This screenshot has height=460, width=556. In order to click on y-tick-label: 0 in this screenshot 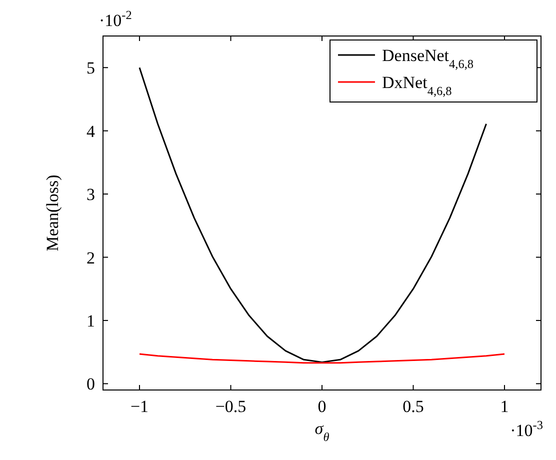, I will do `click(90, 384)`.